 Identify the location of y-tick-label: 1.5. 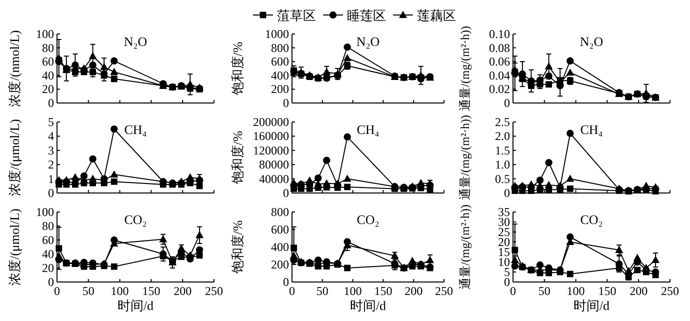
(502, 150).